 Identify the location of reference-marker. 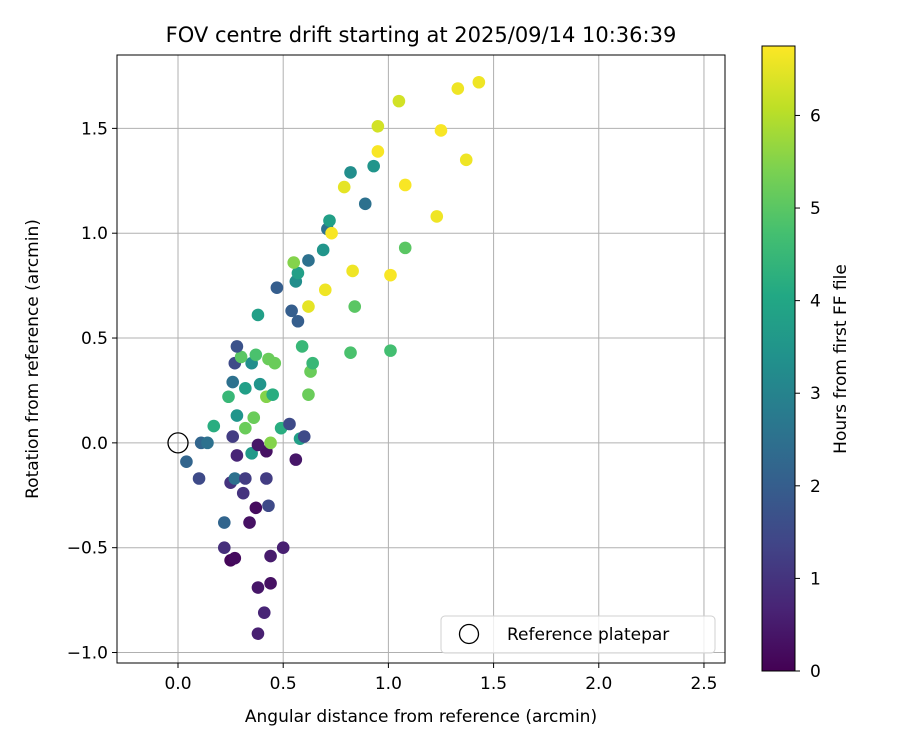
(178, 443).